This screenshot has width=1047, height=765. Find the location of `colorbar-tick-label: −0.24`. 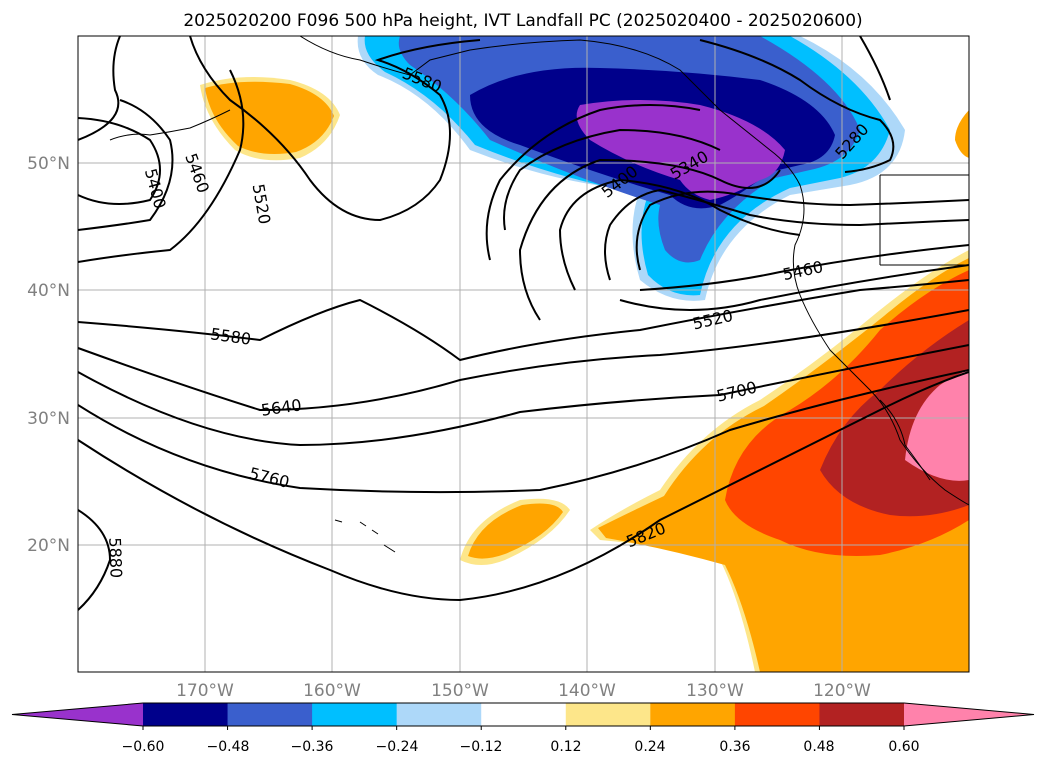

colorbar-tick-label: −0.24 is located at coordinates (397, 747).